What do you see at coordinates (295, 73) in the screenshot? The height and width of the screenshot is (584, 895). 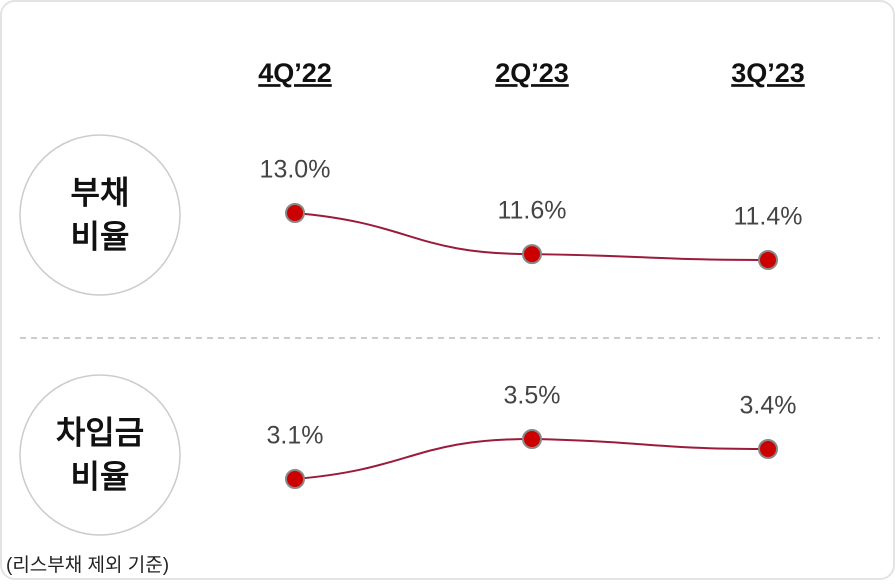 I see `column-header: 4Q’22` at bounding box center [295, 73].